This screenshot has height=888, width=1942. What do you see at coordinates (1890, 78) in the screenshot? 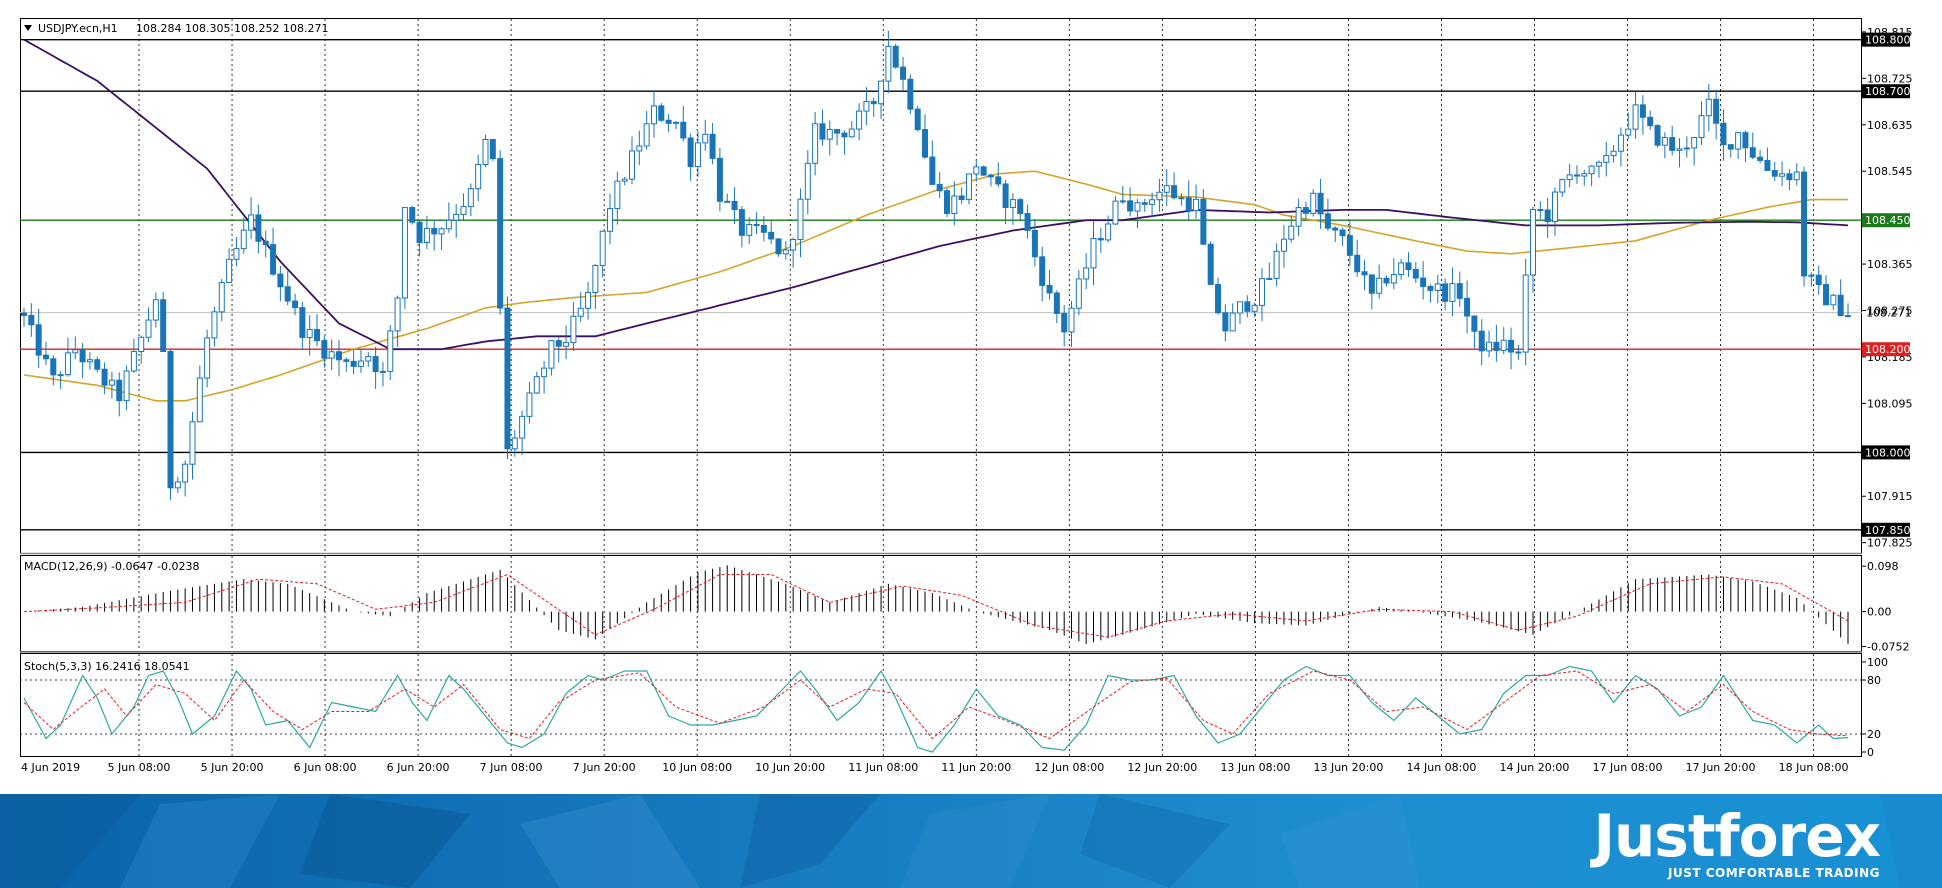
I see `price-tick-label: 108.725` at bounding box center [1890, 78].